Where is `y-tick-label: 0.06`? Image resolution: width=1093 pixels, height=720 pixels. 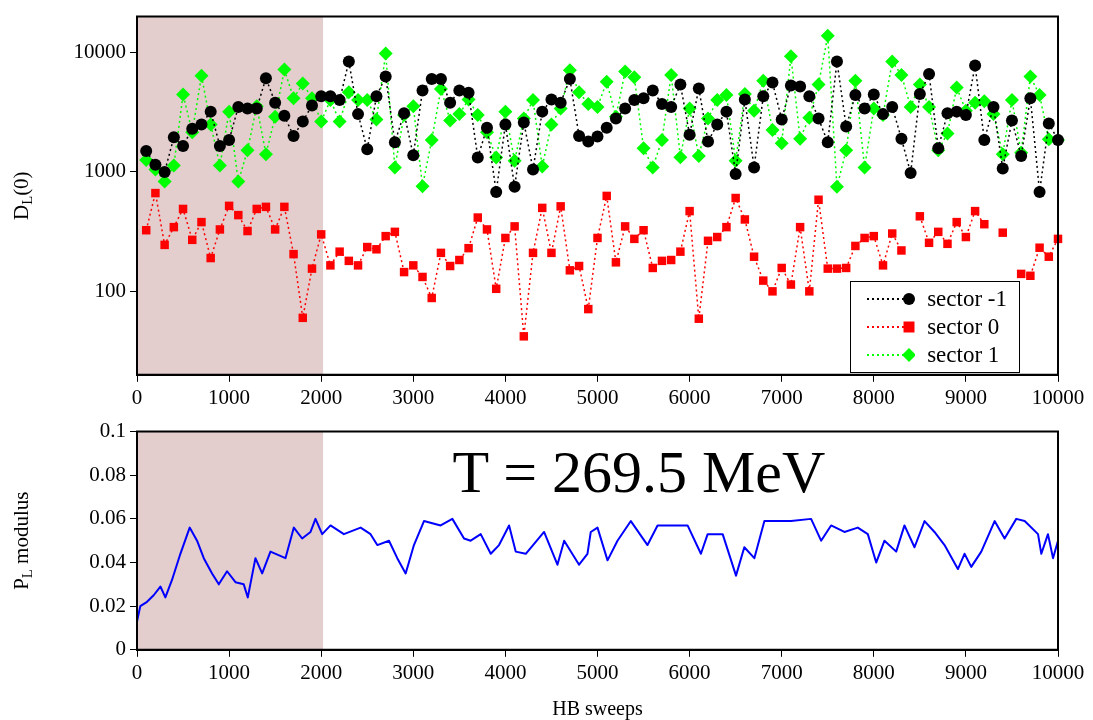
y-tick-label: 0.06 is located at coordinates (107, 517).